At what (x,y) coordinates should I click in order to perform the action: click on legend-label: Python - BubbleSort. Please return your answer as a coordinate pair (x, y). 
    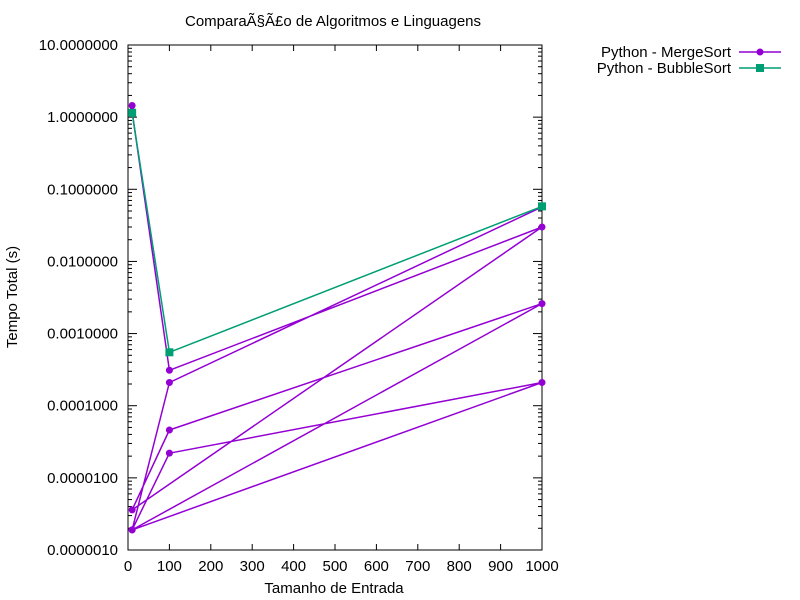
    Looking at the image, I should click on (664, 68).